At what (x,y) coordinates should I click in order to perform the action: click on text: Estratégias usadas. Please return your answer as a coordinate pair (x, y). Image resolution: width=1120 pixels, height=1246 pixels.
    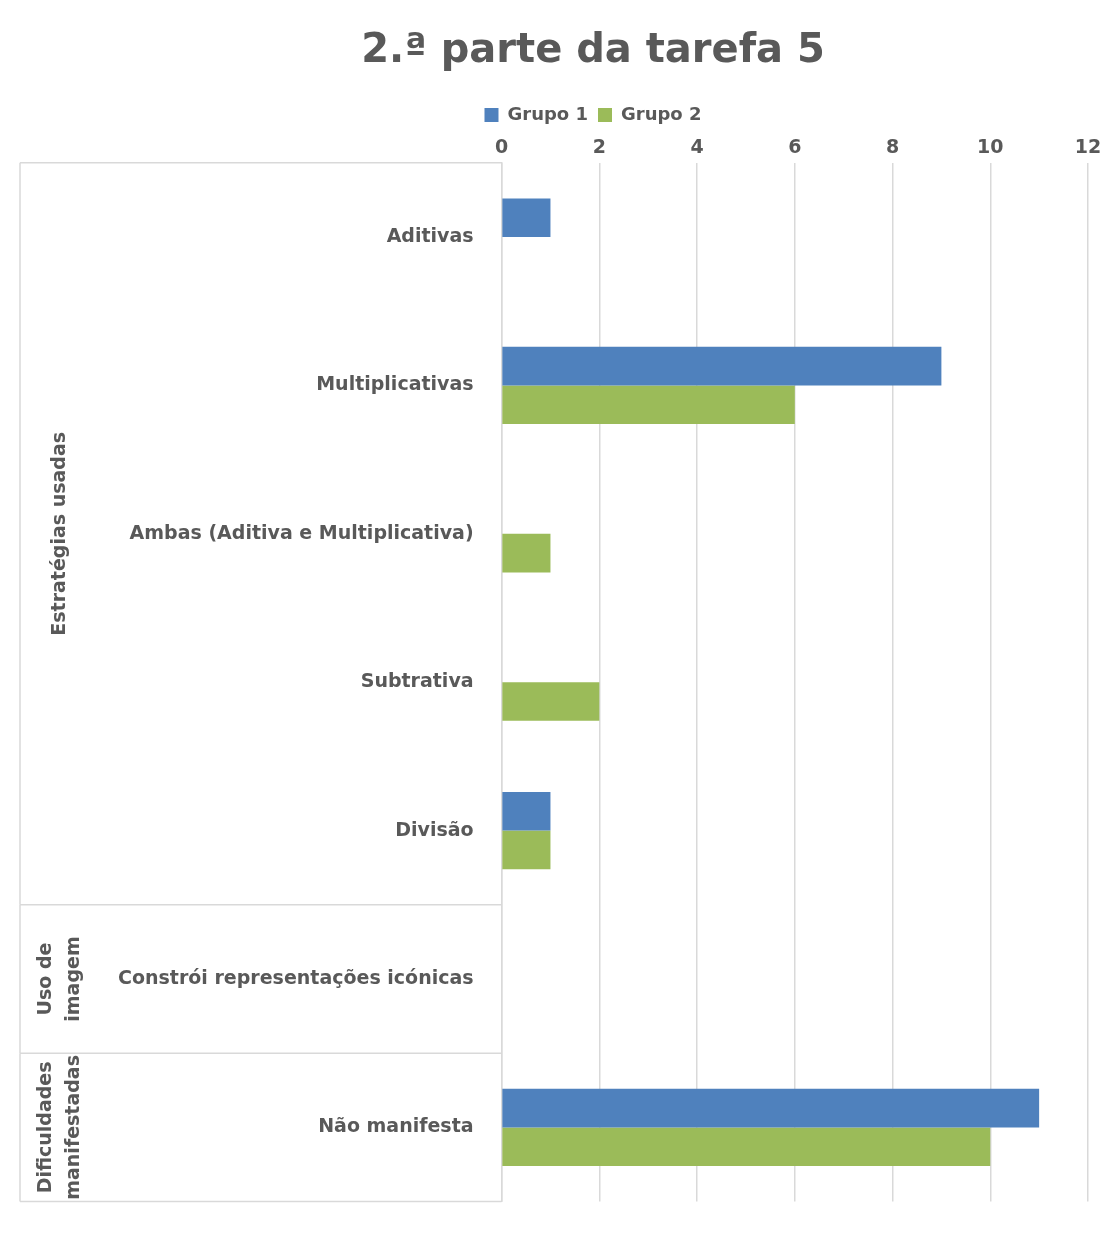
    Looking at the image, I should click on (57, 533).